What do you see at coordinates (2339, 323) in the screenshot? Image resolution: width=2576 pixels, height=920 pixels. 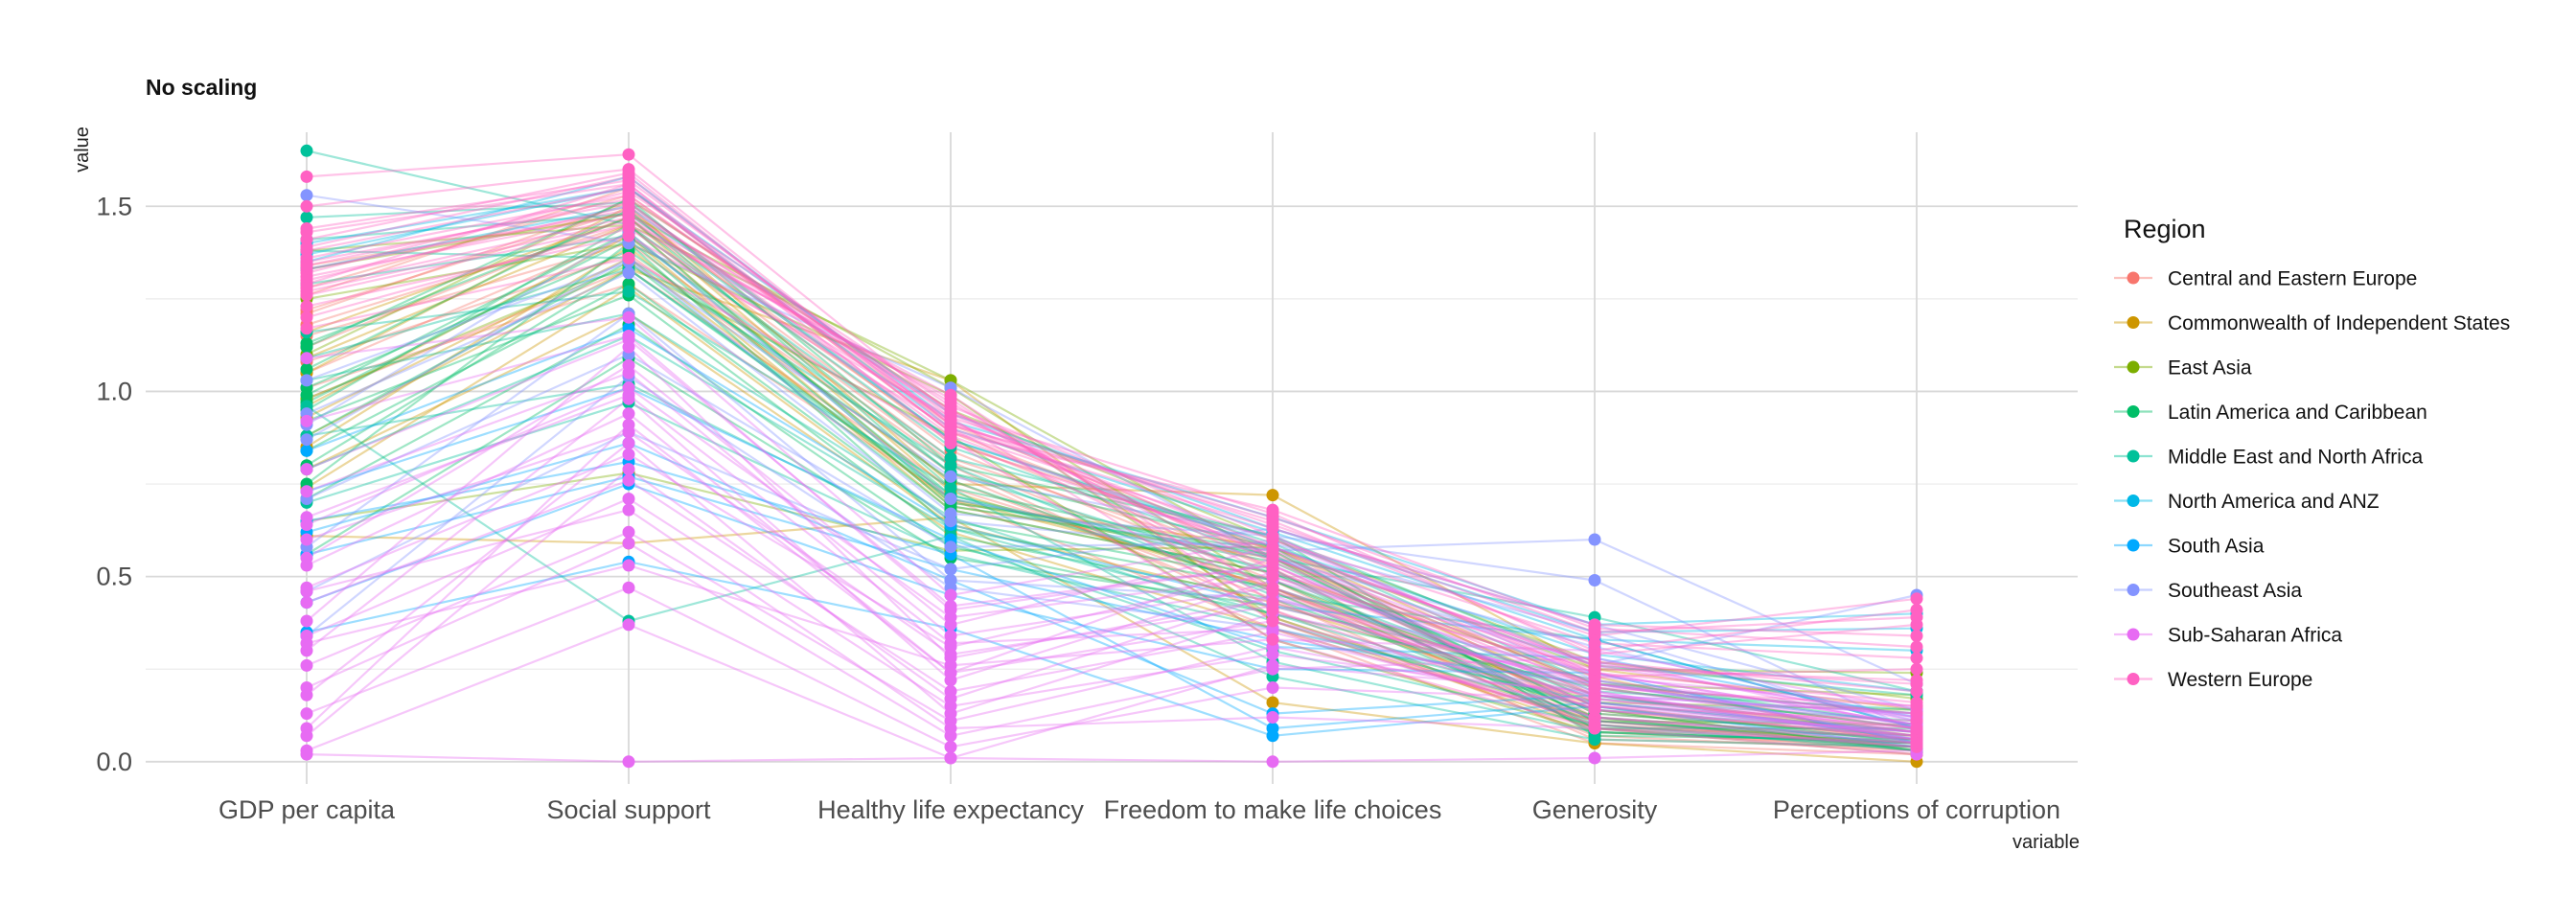 I see `legend-label: Commonwealth of Independent States` at bounding box center [2339, 323].